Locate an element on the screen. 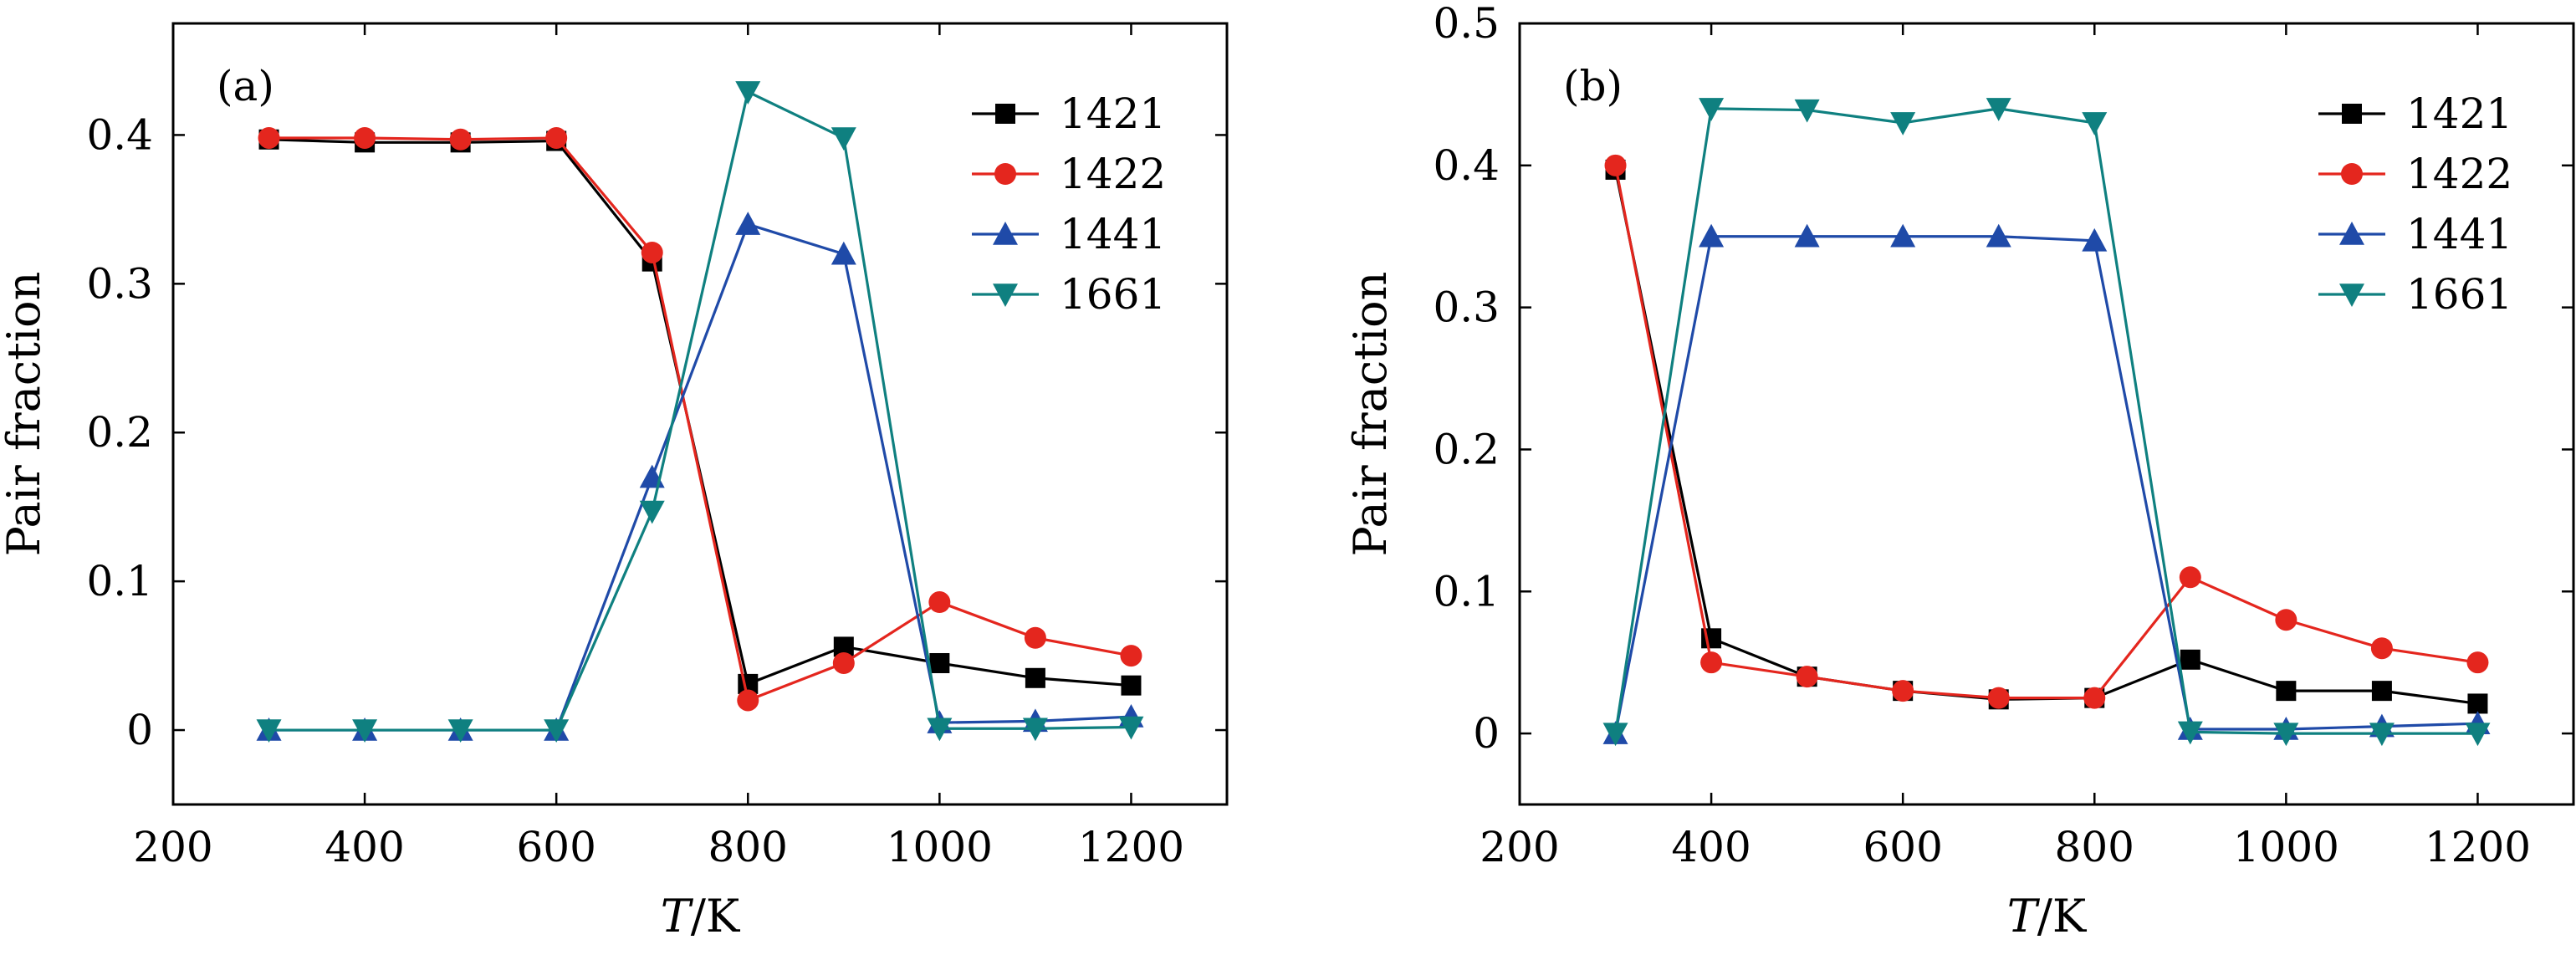 The height and width of the screenshot is (955, 2576). panel-label: (b) is located at coordinates (1593, 86).